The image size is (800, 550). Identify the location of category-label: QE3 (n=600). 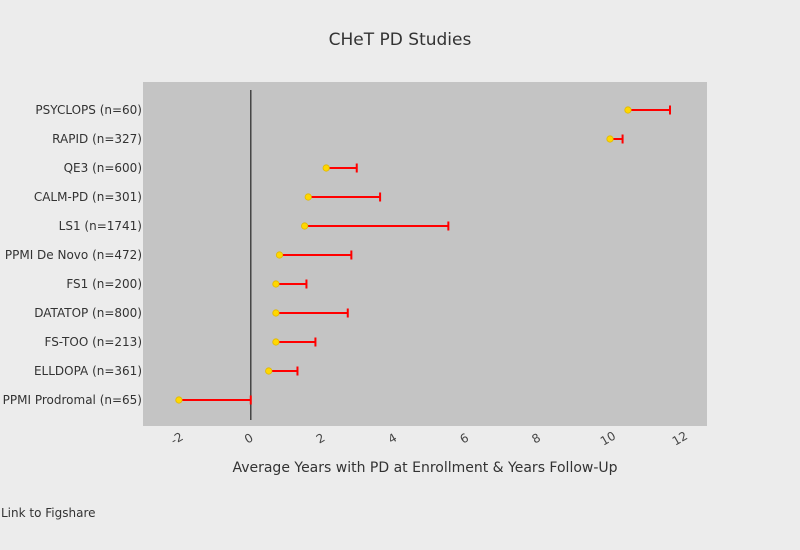
(103, 168).